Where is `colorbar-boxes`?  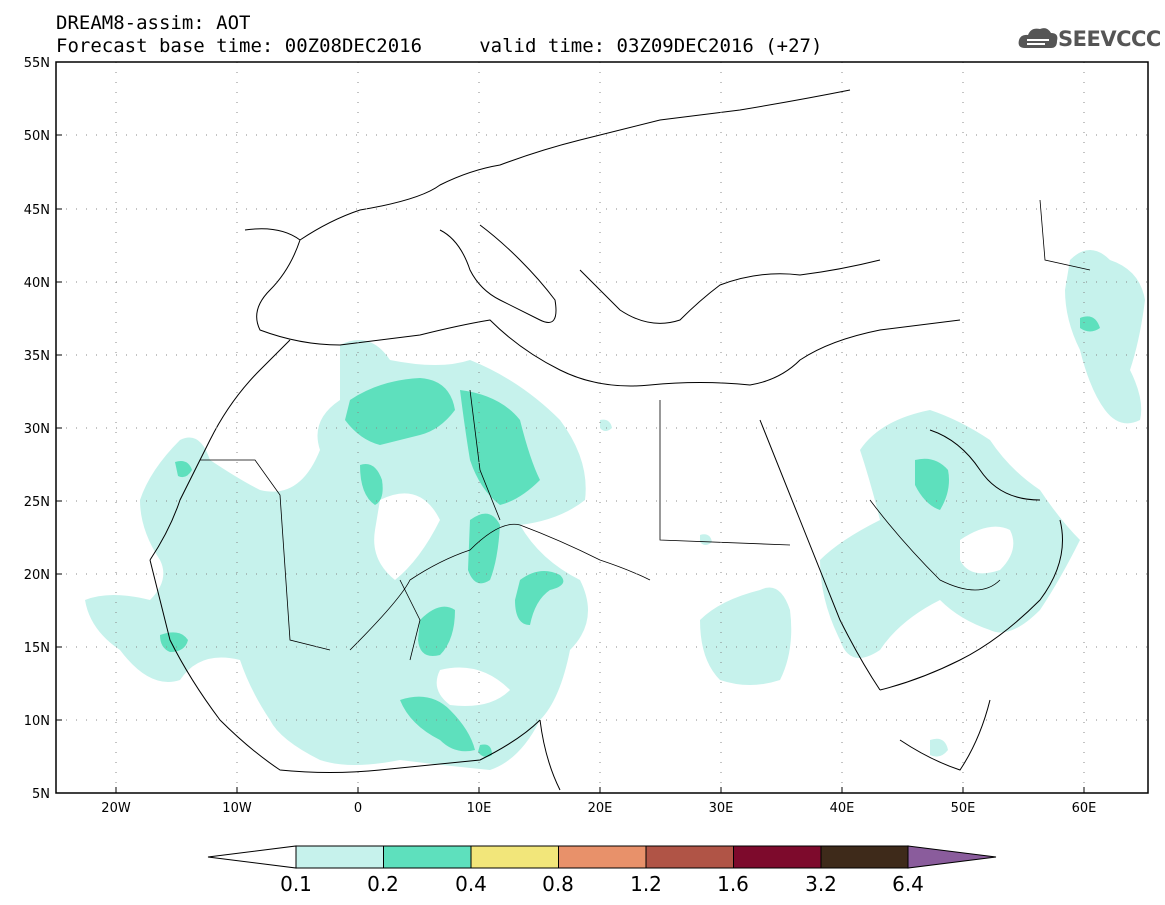 colorbar-boxes is located at coordinates (602, 857).